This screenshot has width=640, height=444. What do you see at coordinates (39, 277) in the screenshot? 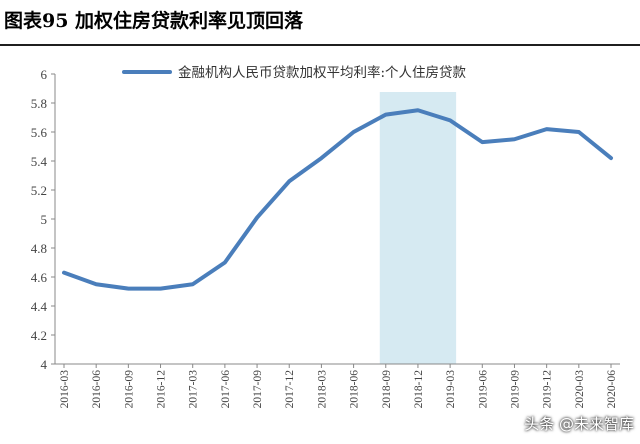
I see `y-tick-label: 4.6` at bounding box center [39, 277].